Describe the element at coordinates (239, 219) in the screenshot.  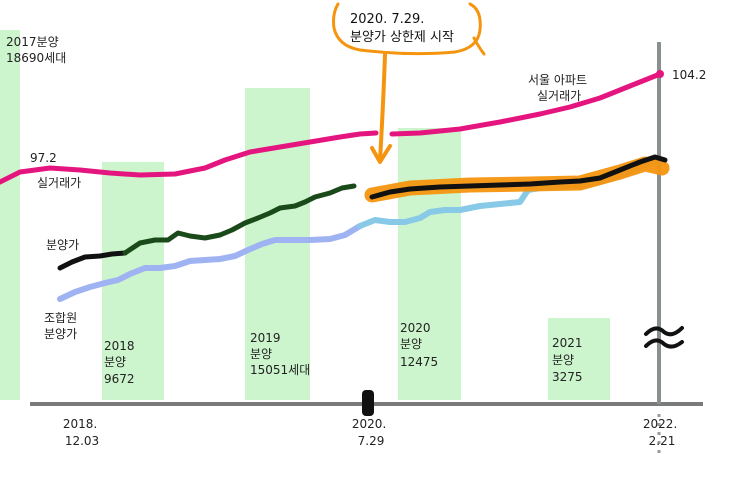
I see `line-presale-price-pre-cap-green` at that location.